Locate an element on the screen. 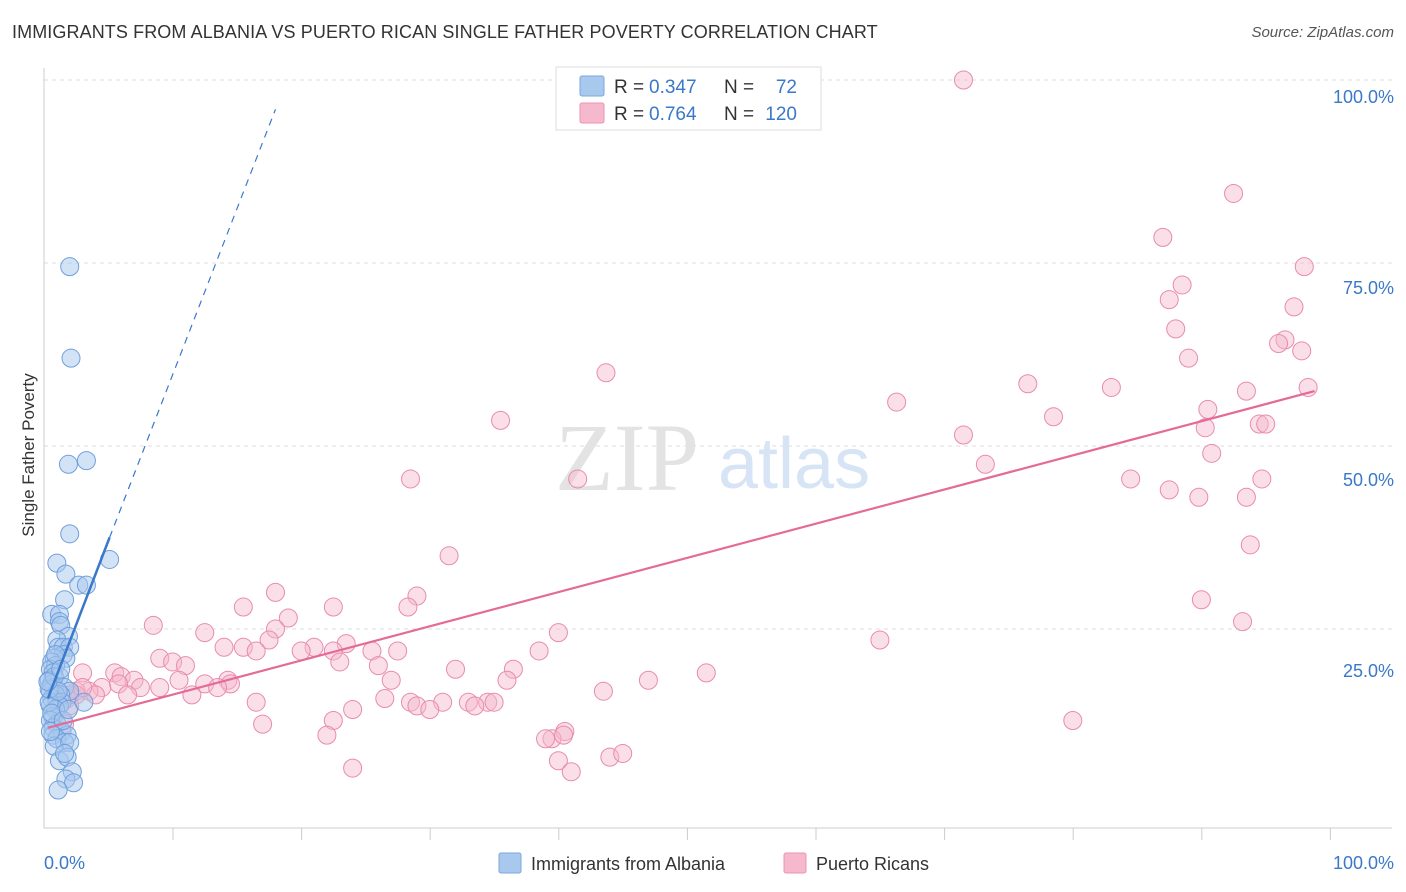 This screenshot has height=892, width=1406. y-tick-label-25: 25.0% is located at coordinates (1368, 671).